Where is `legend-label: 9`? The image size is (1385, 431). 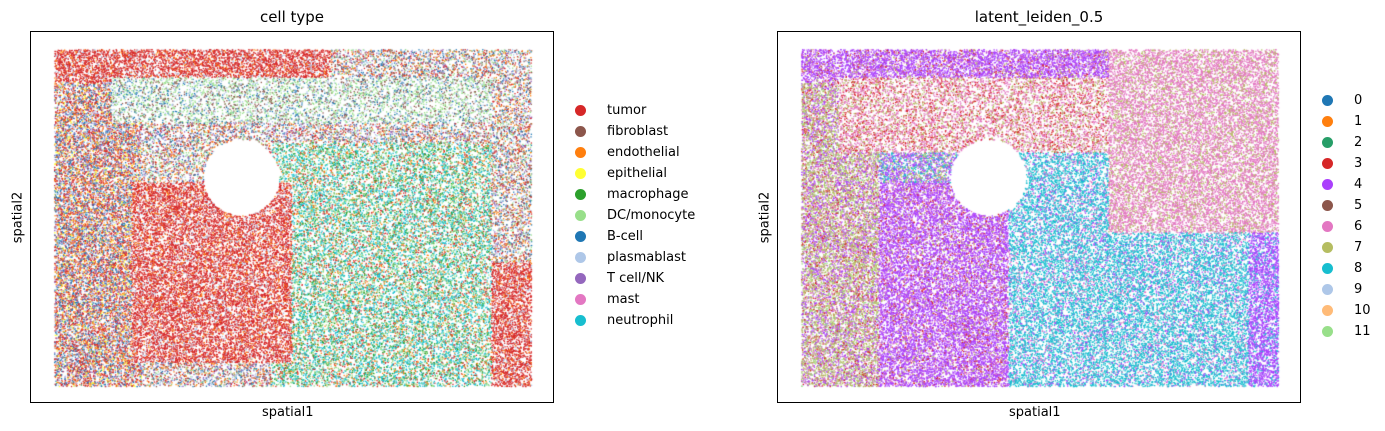 legend-label: 9 is located at coordinates (1358, 289).